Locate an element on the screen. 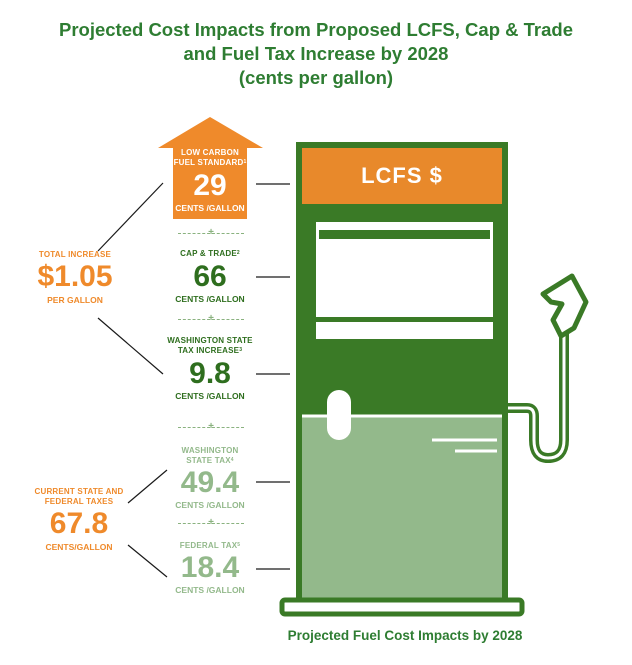 The width and height of the screenshot is (632, 665). footnote-5: 5 is located at coordinates (239, 545).